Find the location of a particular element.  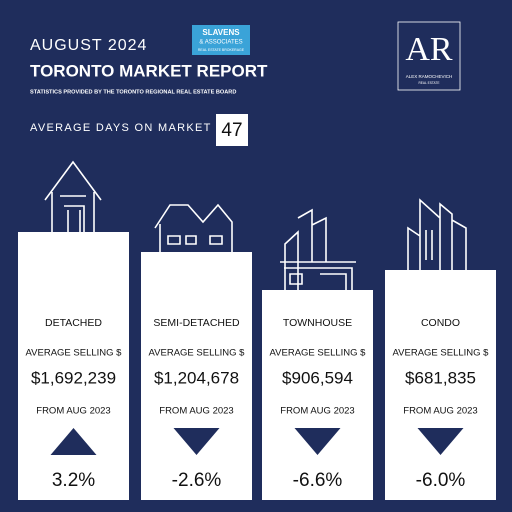

days-box is located at coordinates (232, 130).